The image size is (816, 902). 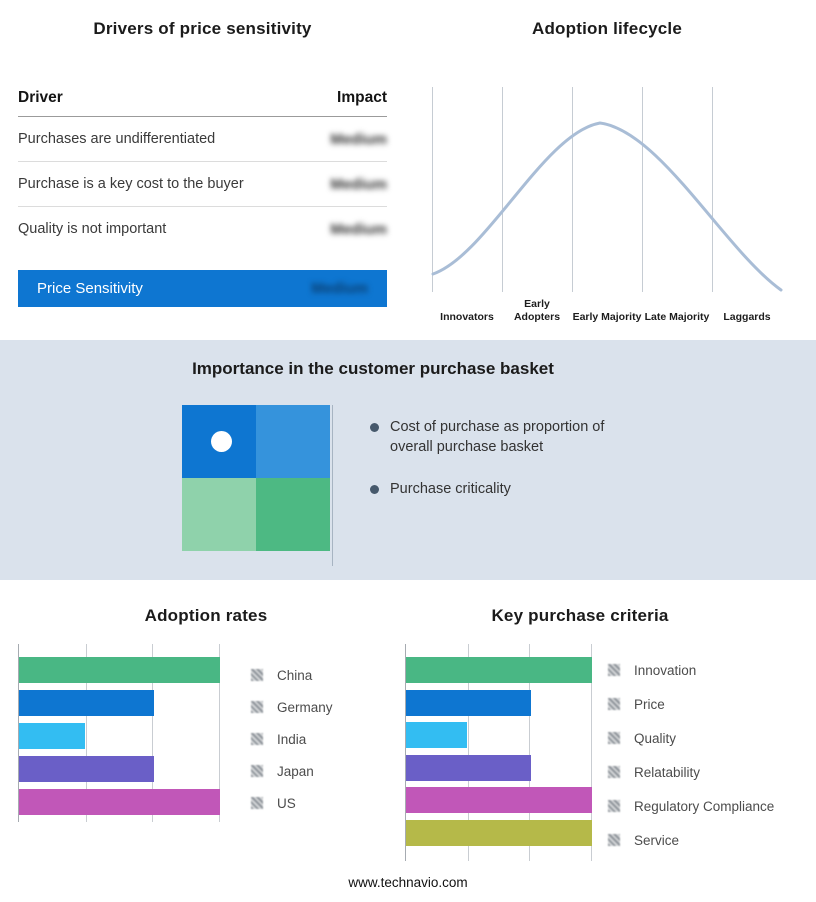 I want to click on legend-item-quality: Quality, so click(x=691, y=738).